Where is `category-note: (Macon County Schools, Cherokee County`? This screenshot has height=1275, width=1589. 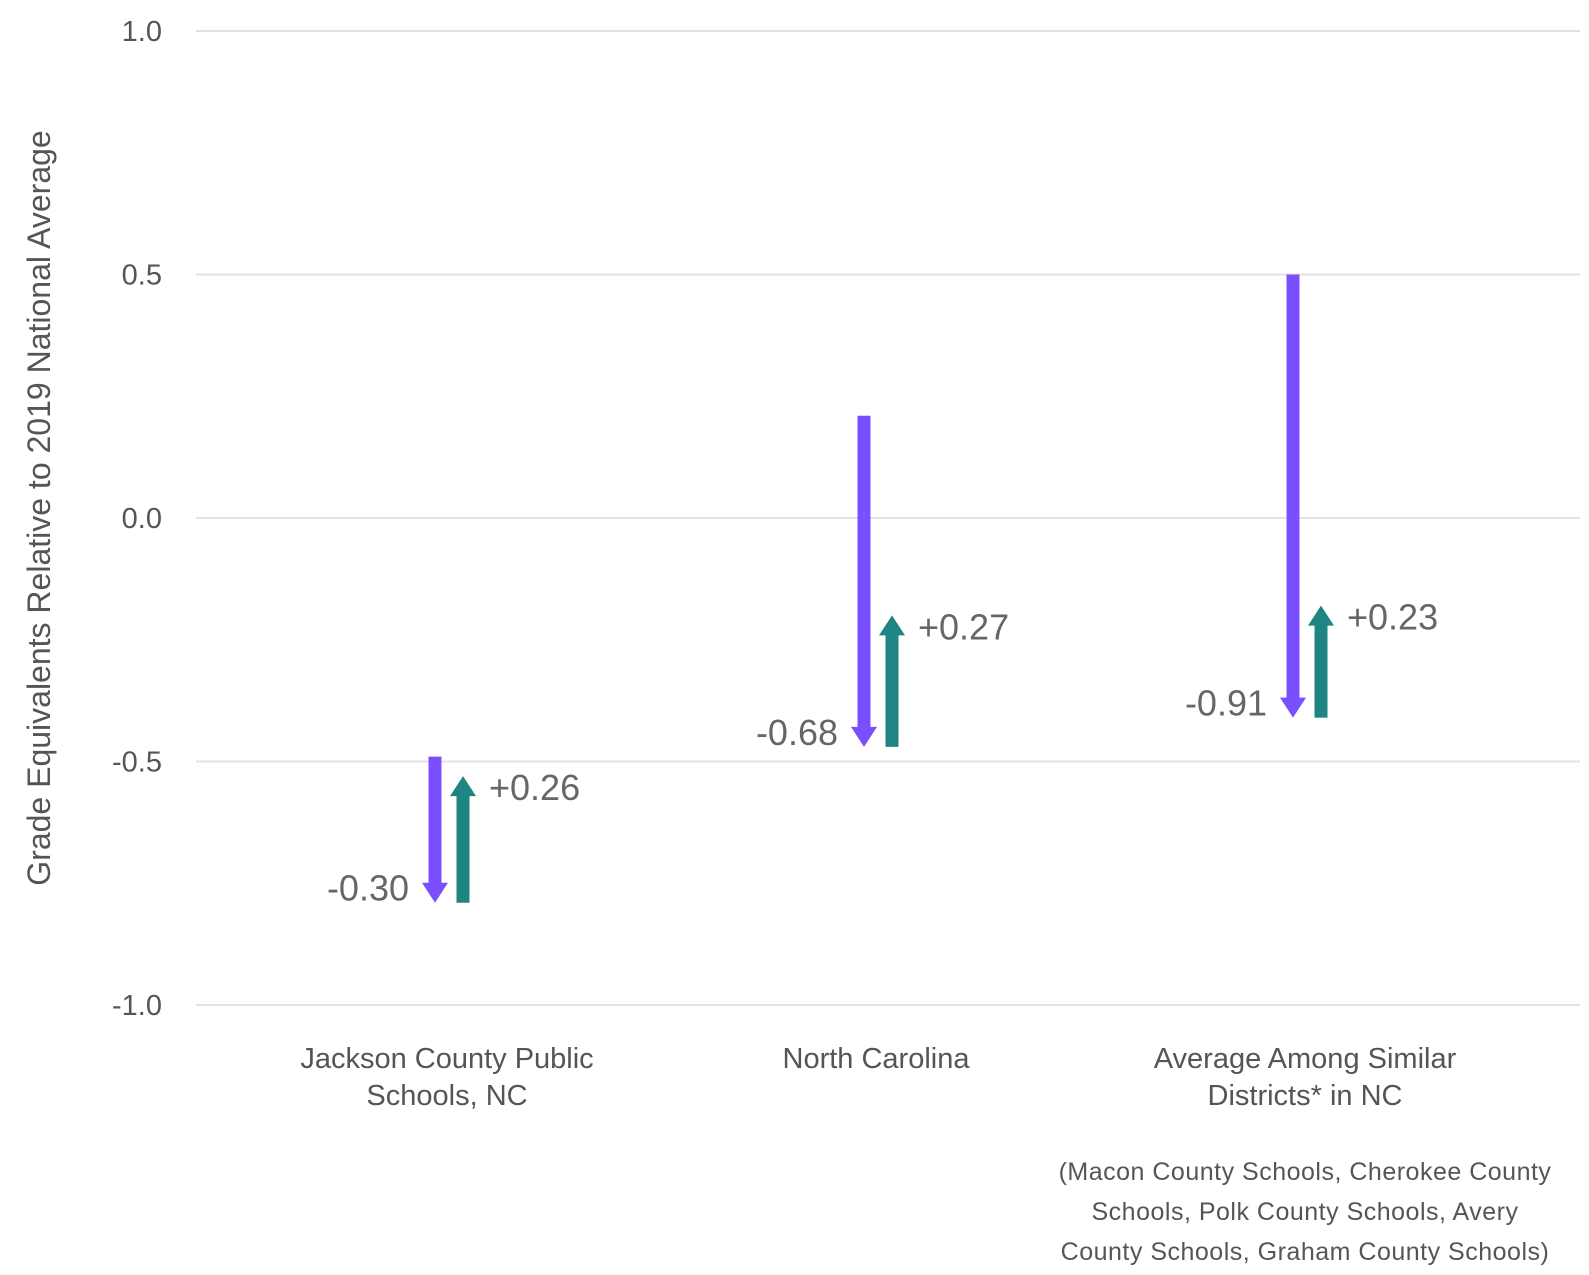 category-note: (Macon County Schools, Cherokee County is located at coordinates (1305, 1172).